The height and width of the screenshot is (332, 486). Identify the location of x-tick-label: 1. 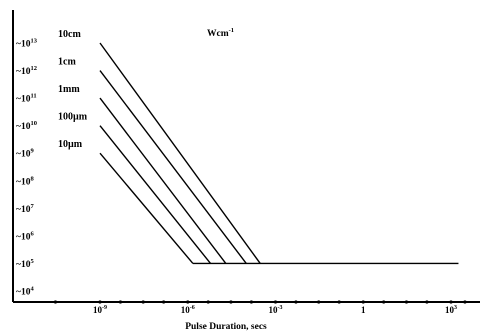
(363, 310).